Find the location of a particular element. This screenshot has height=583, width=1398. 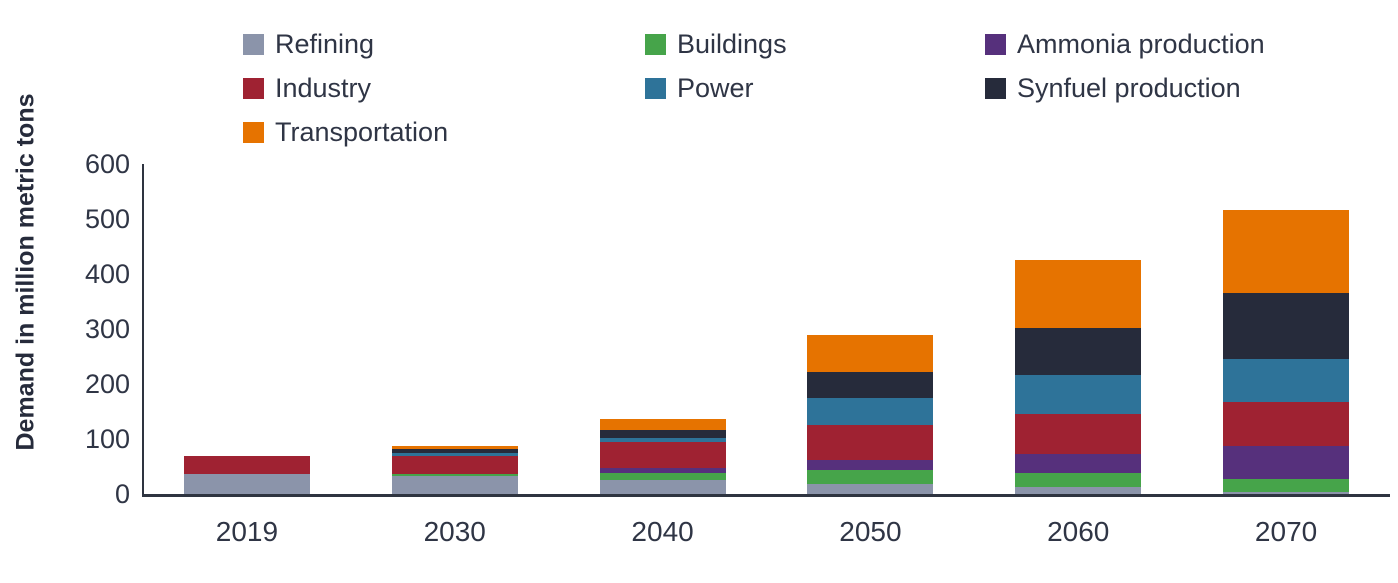

bar-segment-2070-buildings is located at coordinates (1286, 485).